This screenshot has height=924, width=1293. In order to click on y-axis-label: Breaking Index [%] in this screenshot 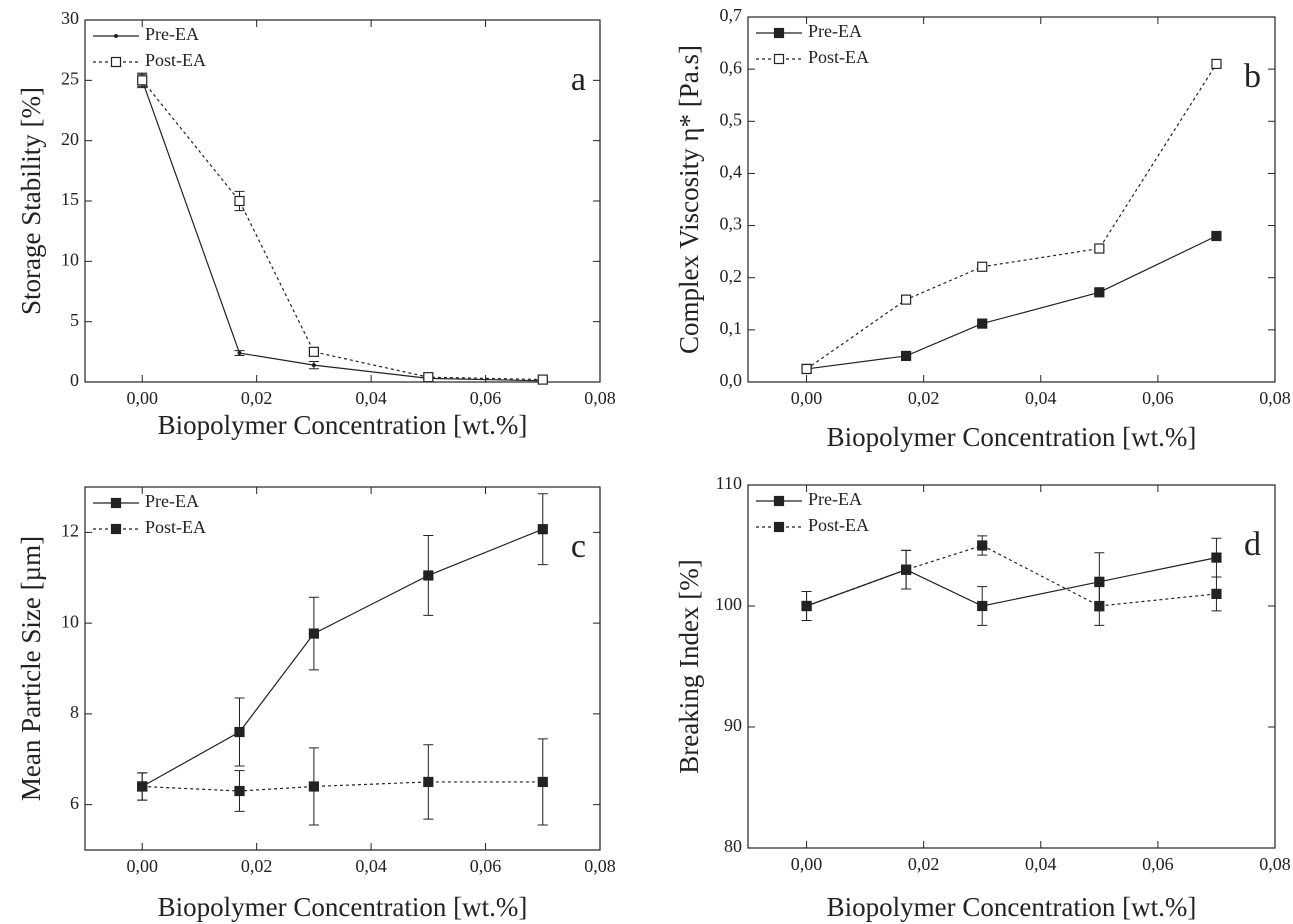, I will do `click(689, 666)`.